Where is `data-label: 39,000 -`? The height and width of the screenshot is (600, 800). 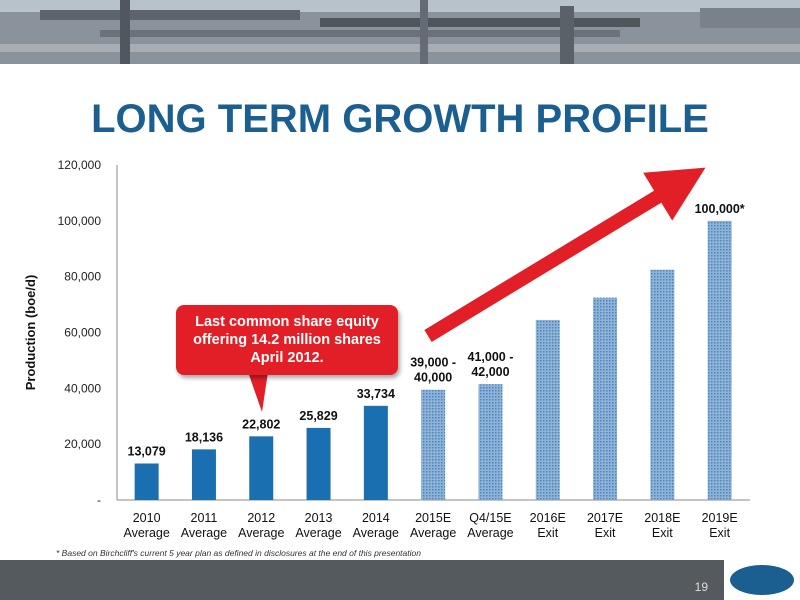 data-label: 39,000 - is located at coordinates (433, 363).